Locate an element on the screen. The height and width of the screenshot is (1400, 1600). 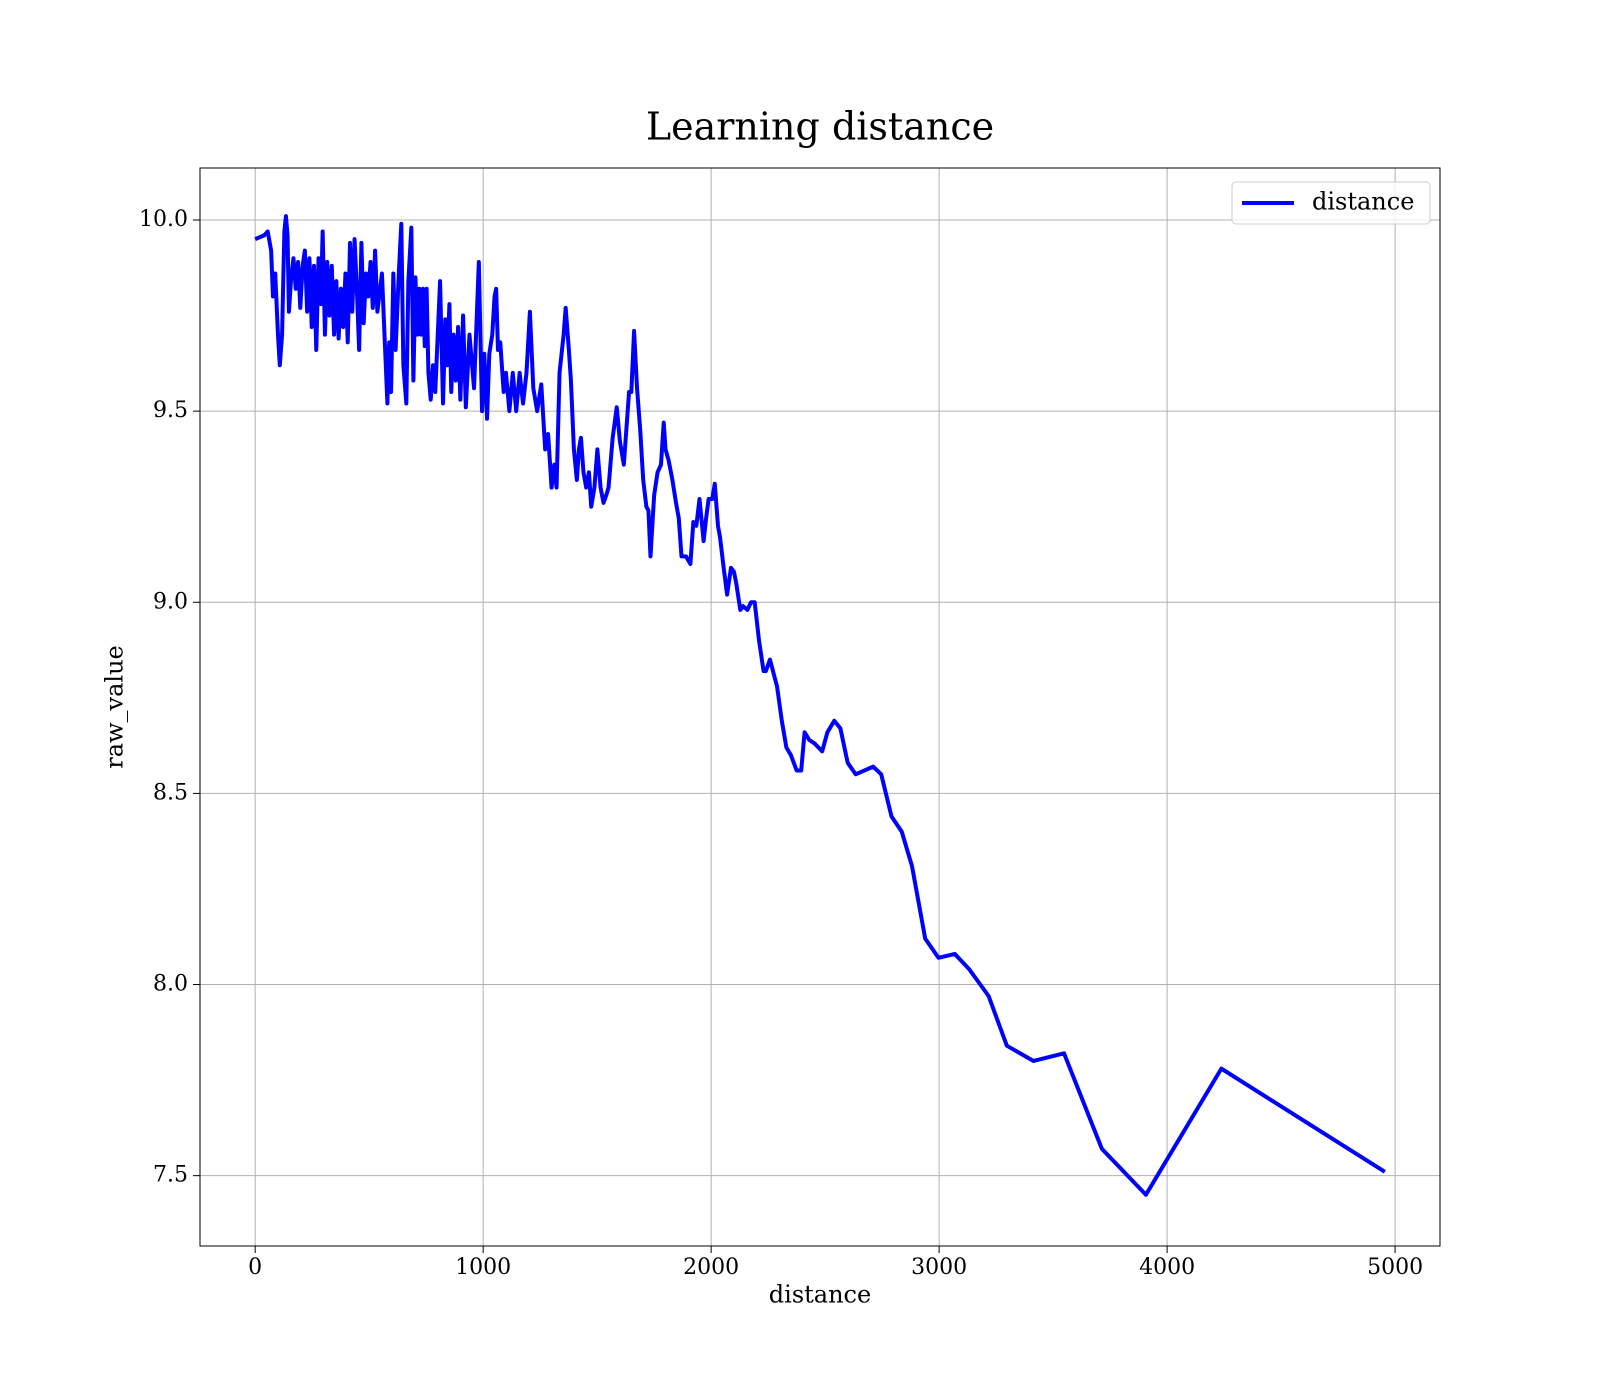
chart-title: Learning distance is located at coordinates (820, 127).